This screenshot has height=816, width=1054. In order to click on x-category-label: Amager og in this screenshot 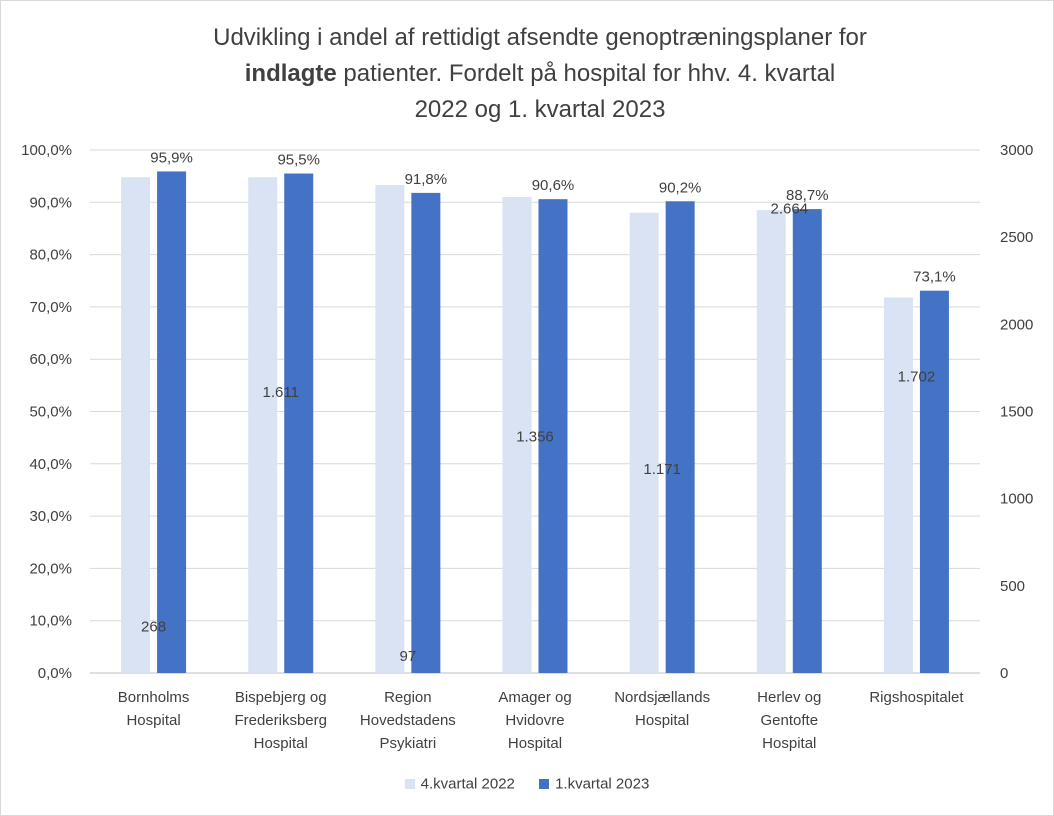, I will do `click(534, 697)`.